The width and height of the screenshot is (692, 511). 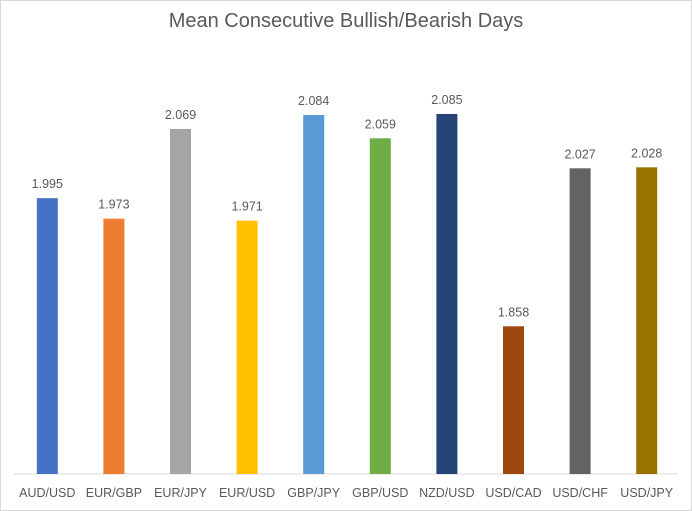 I want to click on category-label: EUR/USD, so click(x=247, y=493).